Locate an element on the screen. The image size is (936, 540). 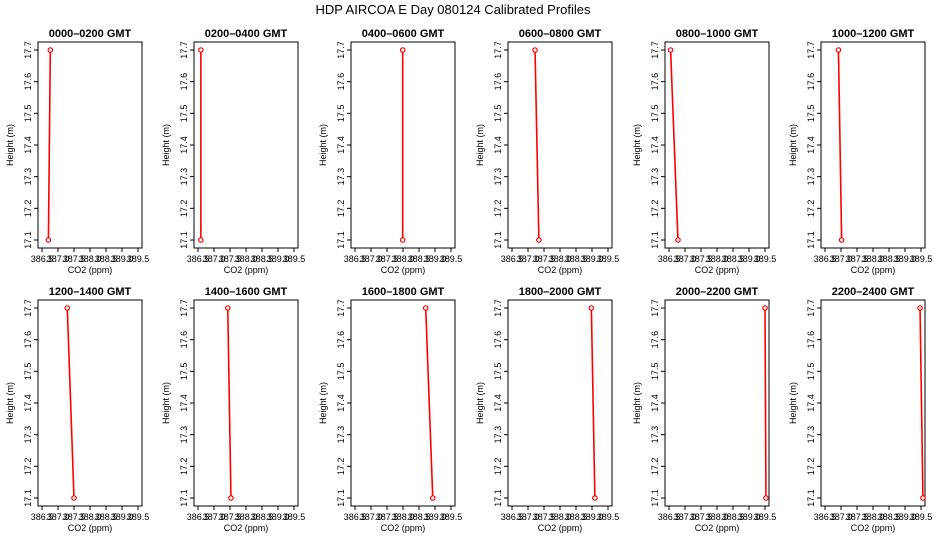
panel-title: 2000–2200 GMT is located at coordinates (717, 292).